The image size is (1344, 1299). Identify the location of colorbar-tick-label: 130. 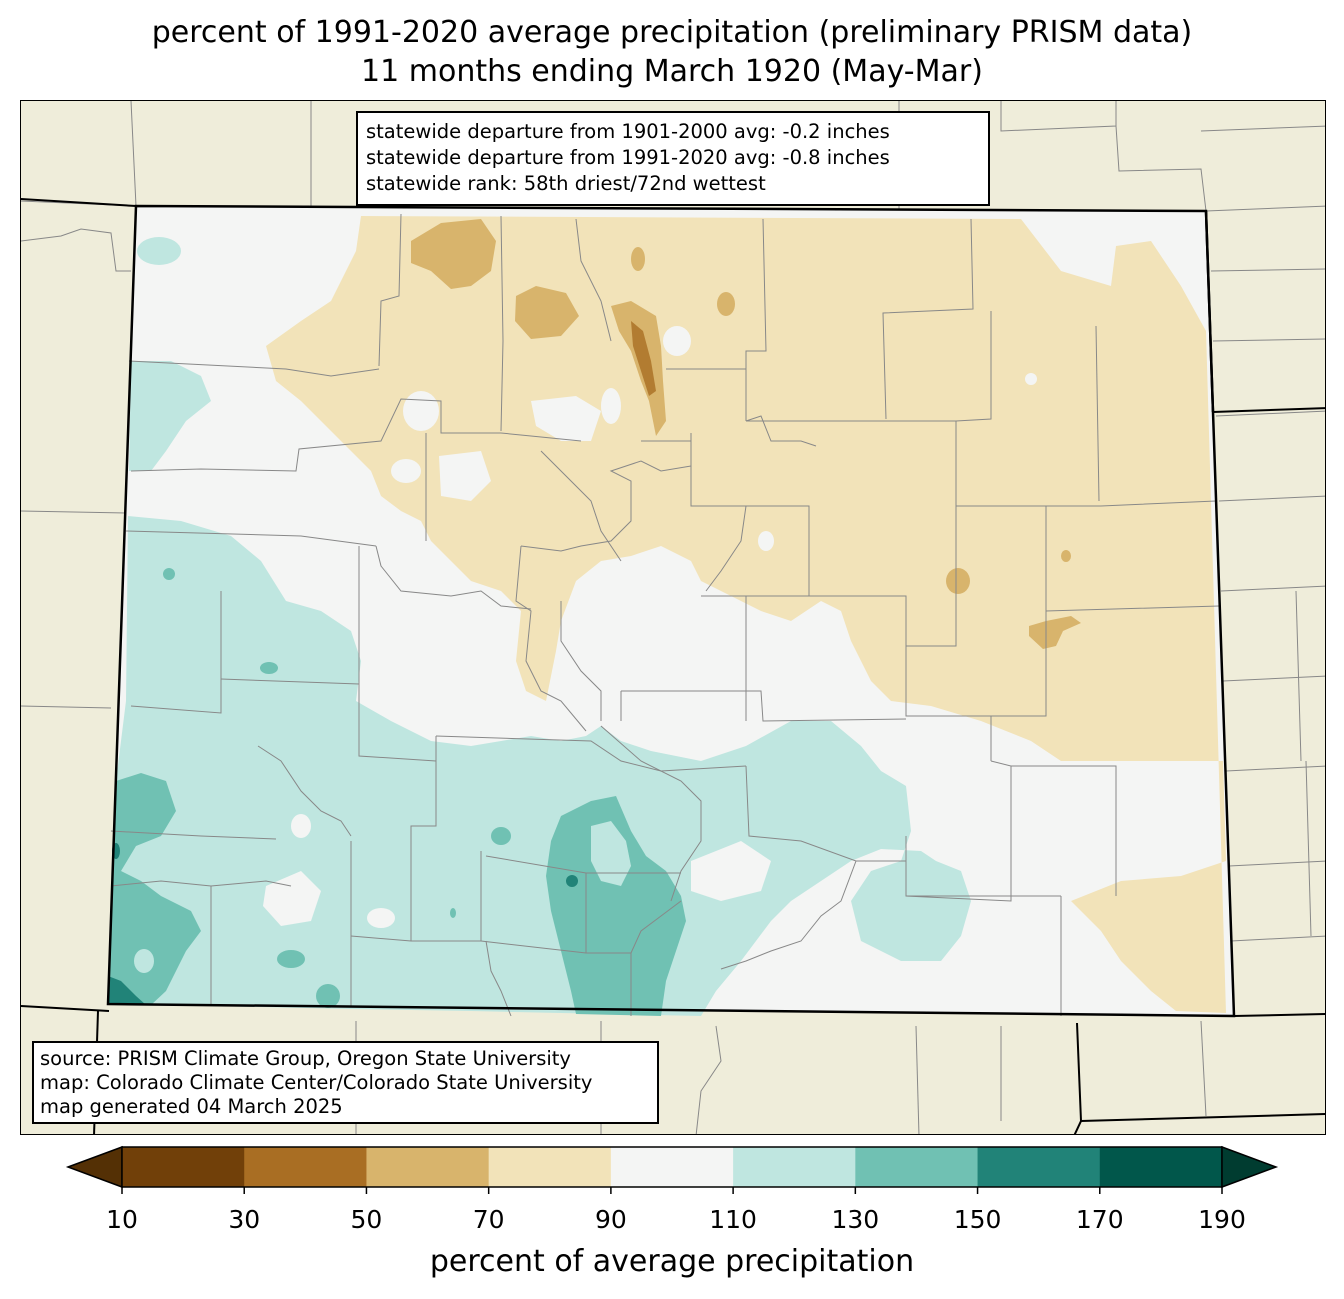
(855, 1219).